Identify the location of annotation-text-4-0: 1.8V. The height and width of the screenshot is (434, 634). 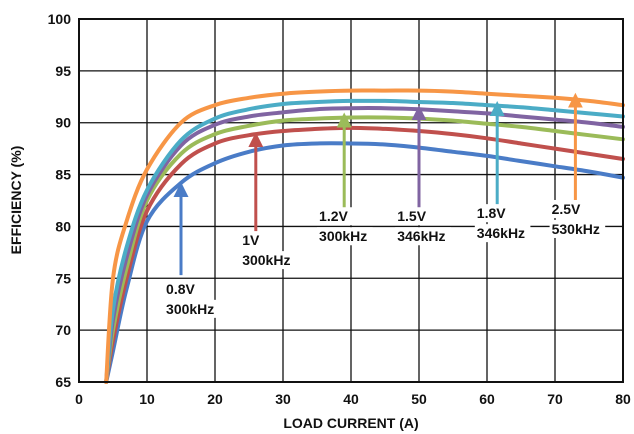
(491, 213).